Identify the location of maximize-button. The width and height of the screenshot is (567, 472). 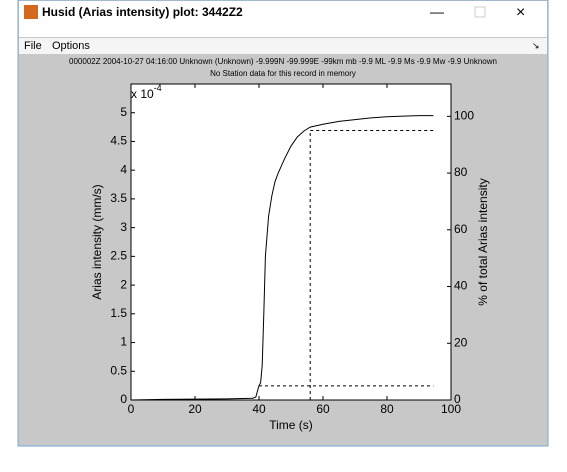
(480, 12).